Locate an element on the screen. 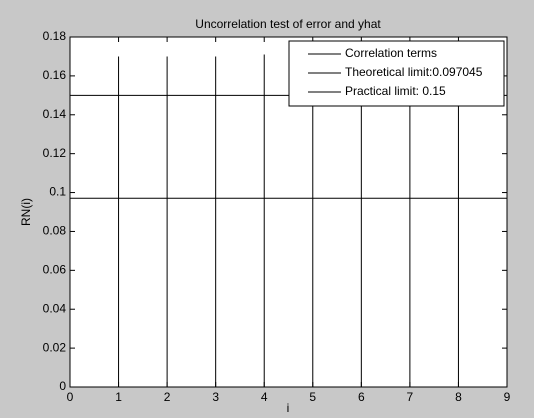 The width and height of the screenshot is (534, 418). y-tick-label: 0.08 is located at coordinates (55, 231).